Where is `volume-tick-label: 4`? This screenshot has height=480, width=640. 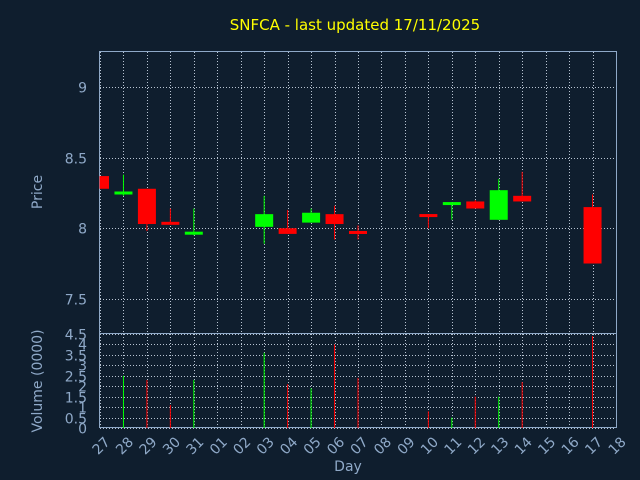
volume-tick-label: 4 is located at coordinates (82, 346).